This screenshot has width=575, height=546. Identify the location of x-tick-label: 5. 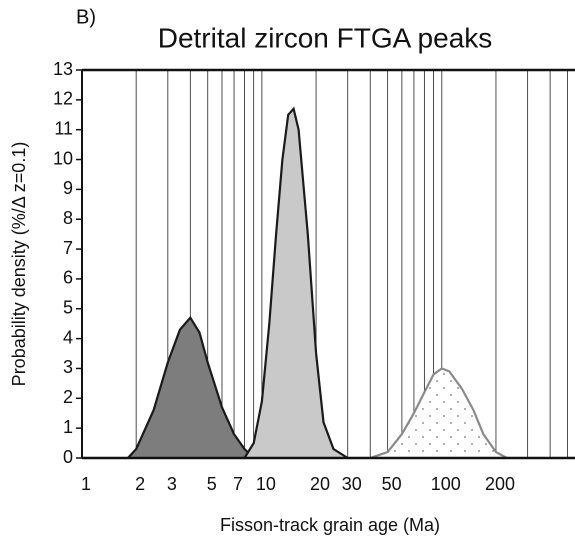
(212, 484).